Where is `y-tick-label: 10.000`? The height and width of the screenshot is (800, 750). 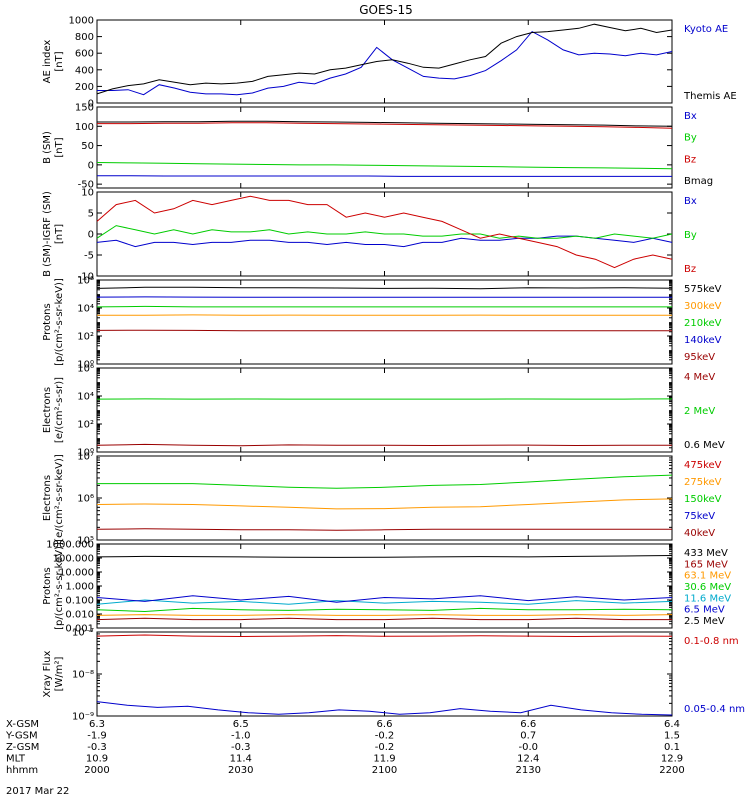
y-tick-label: 10.000 is located at coordinates (76, 573).